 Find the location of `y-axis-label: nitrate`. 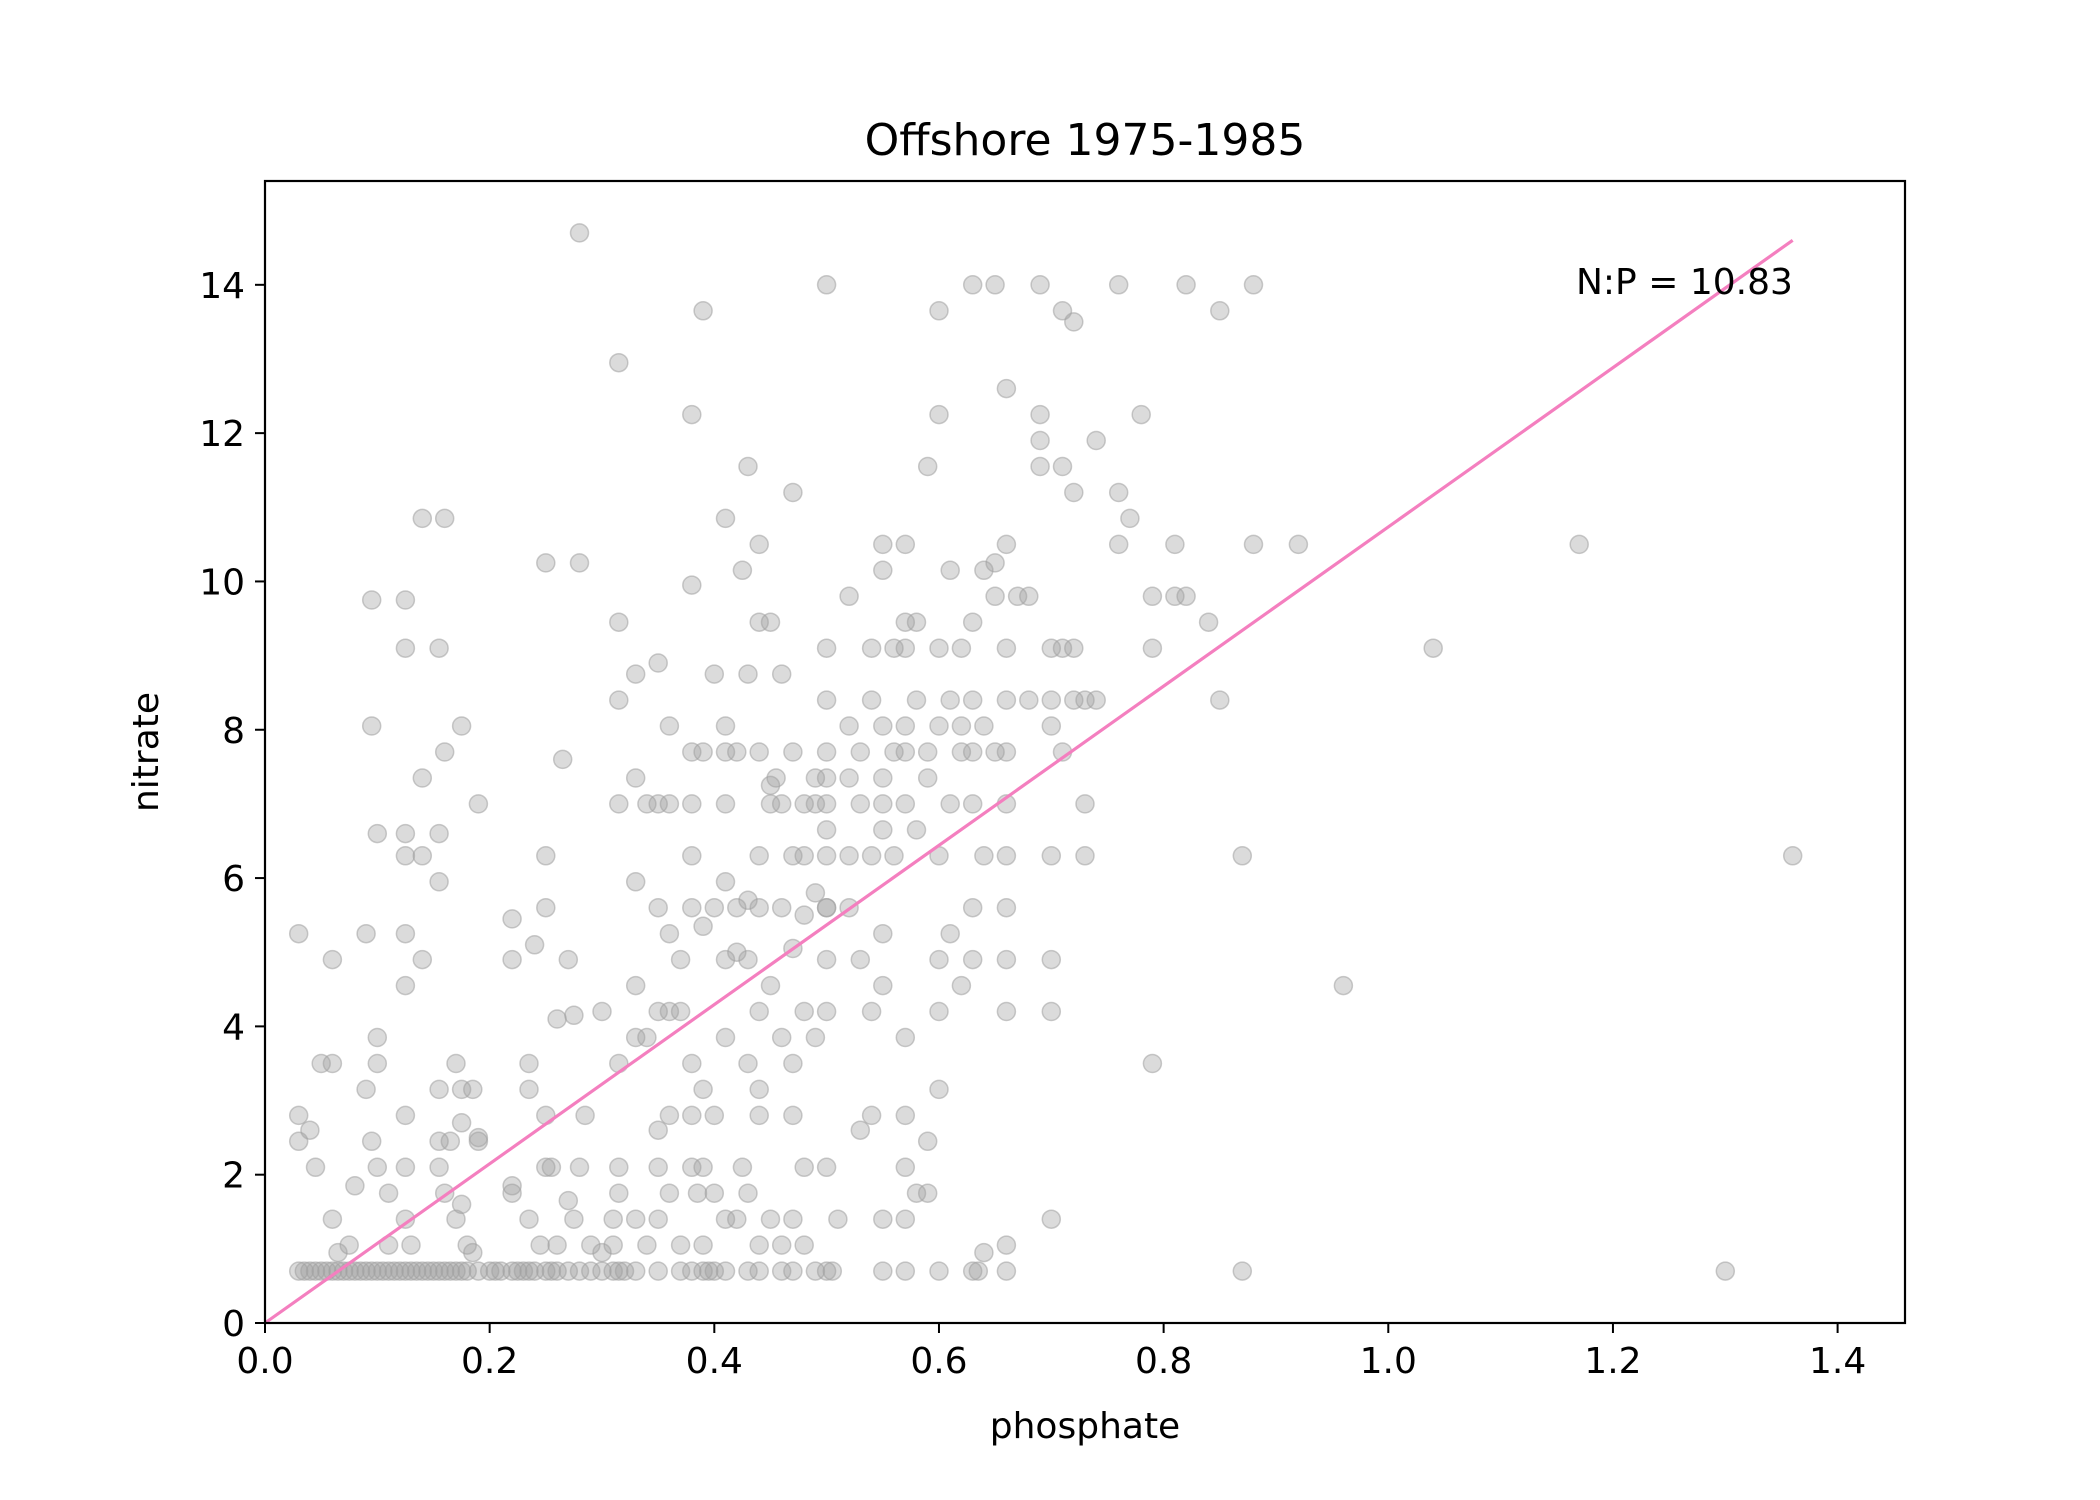

y-axis-label: nitrate is located at coordinates (146, 752).